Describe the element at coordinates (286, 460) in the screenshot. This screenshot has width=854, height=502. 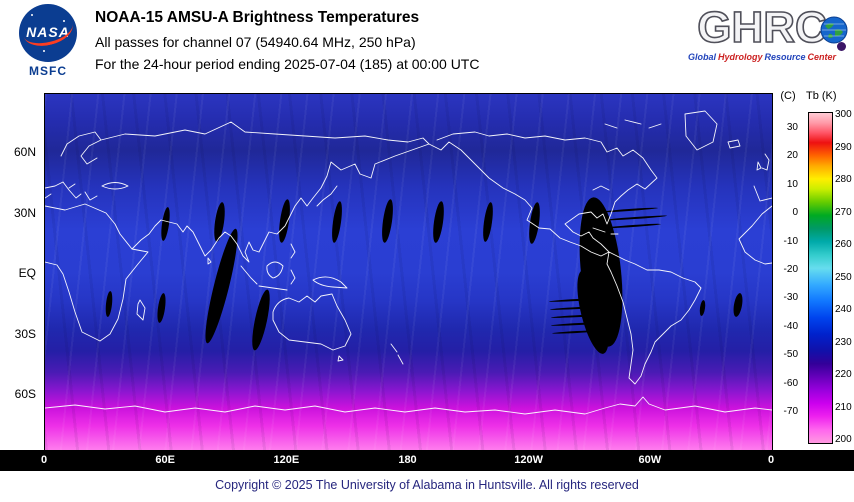
I see `lon-label-2: 120E` at that location.